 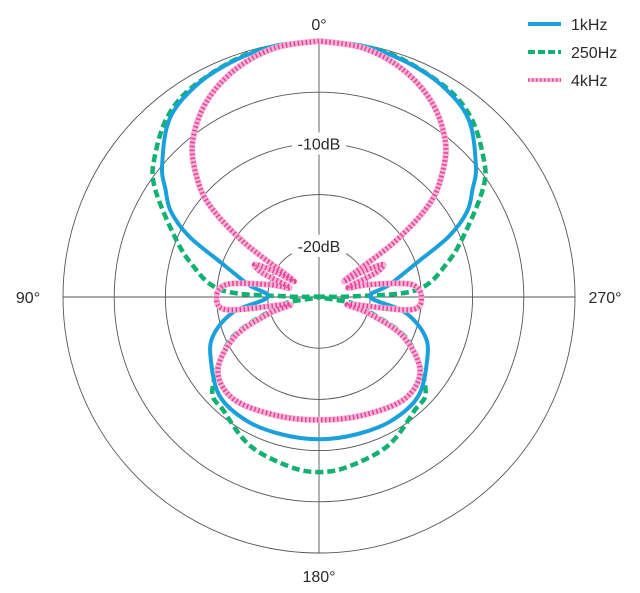 I want to click on legend-label: 250Hz, so click(x=594, y=53).